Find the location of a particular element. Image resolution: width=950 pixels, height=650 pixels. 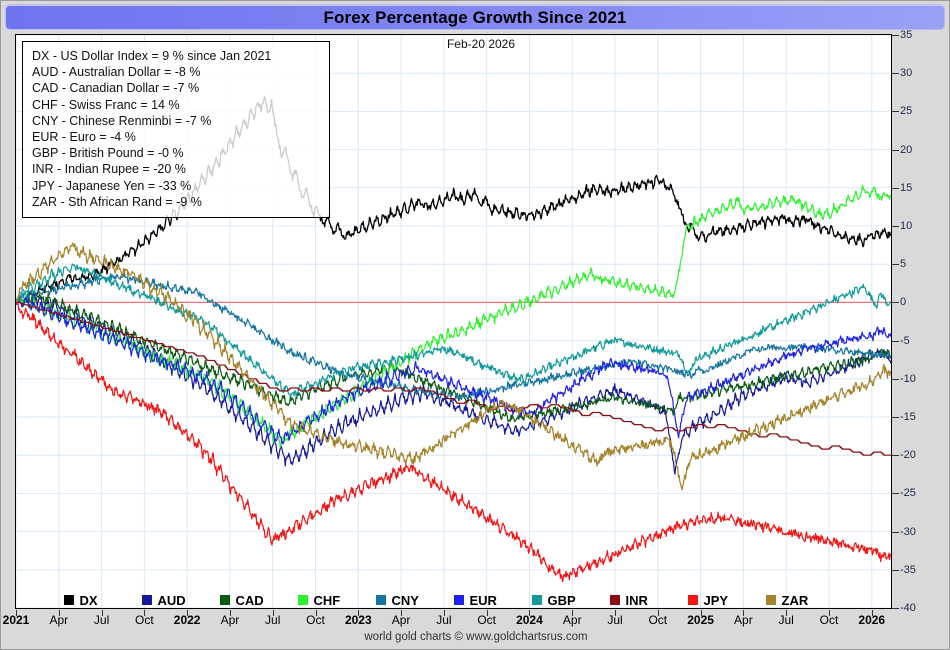

y-axis-tick-label: -15 is located at coordinates (908, 417).